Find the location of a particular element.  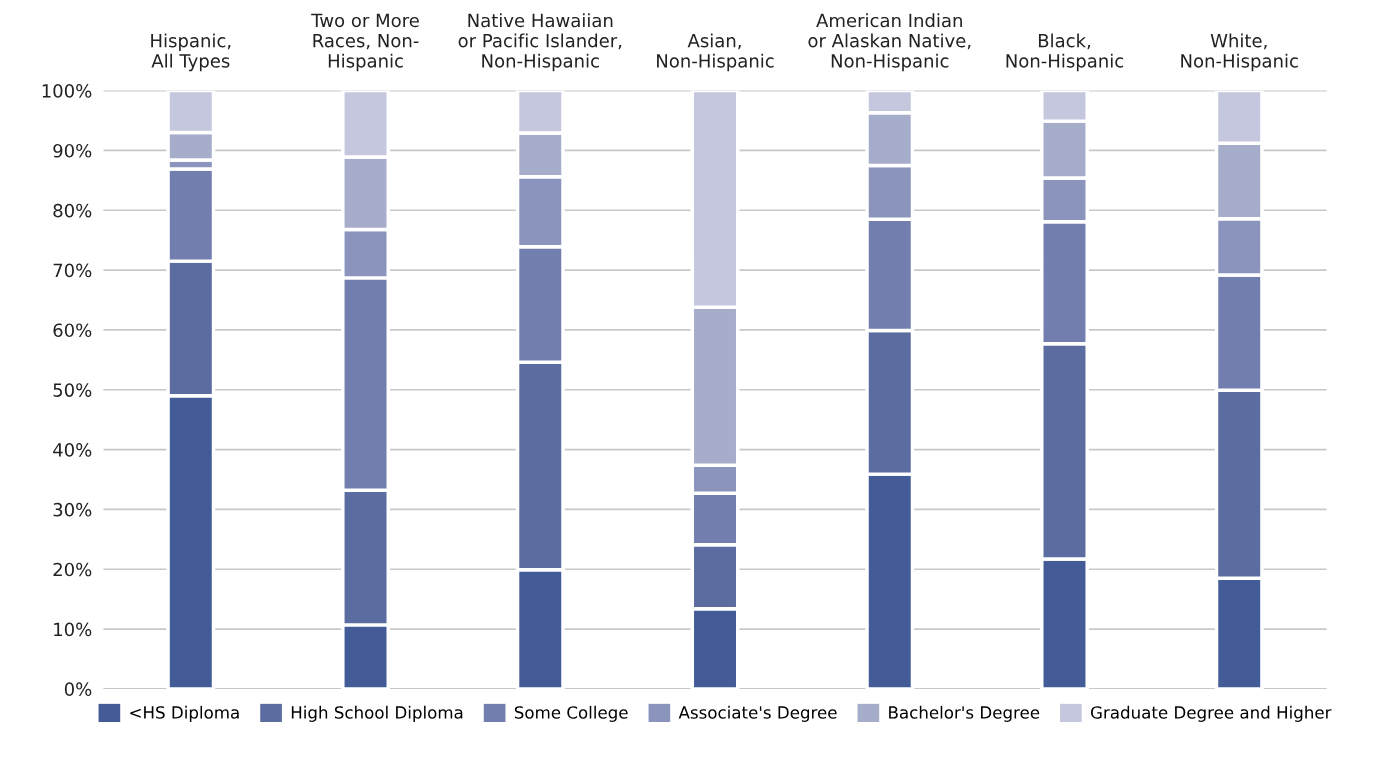

y-tick-label: 60% is located at coordinates (72, 330).